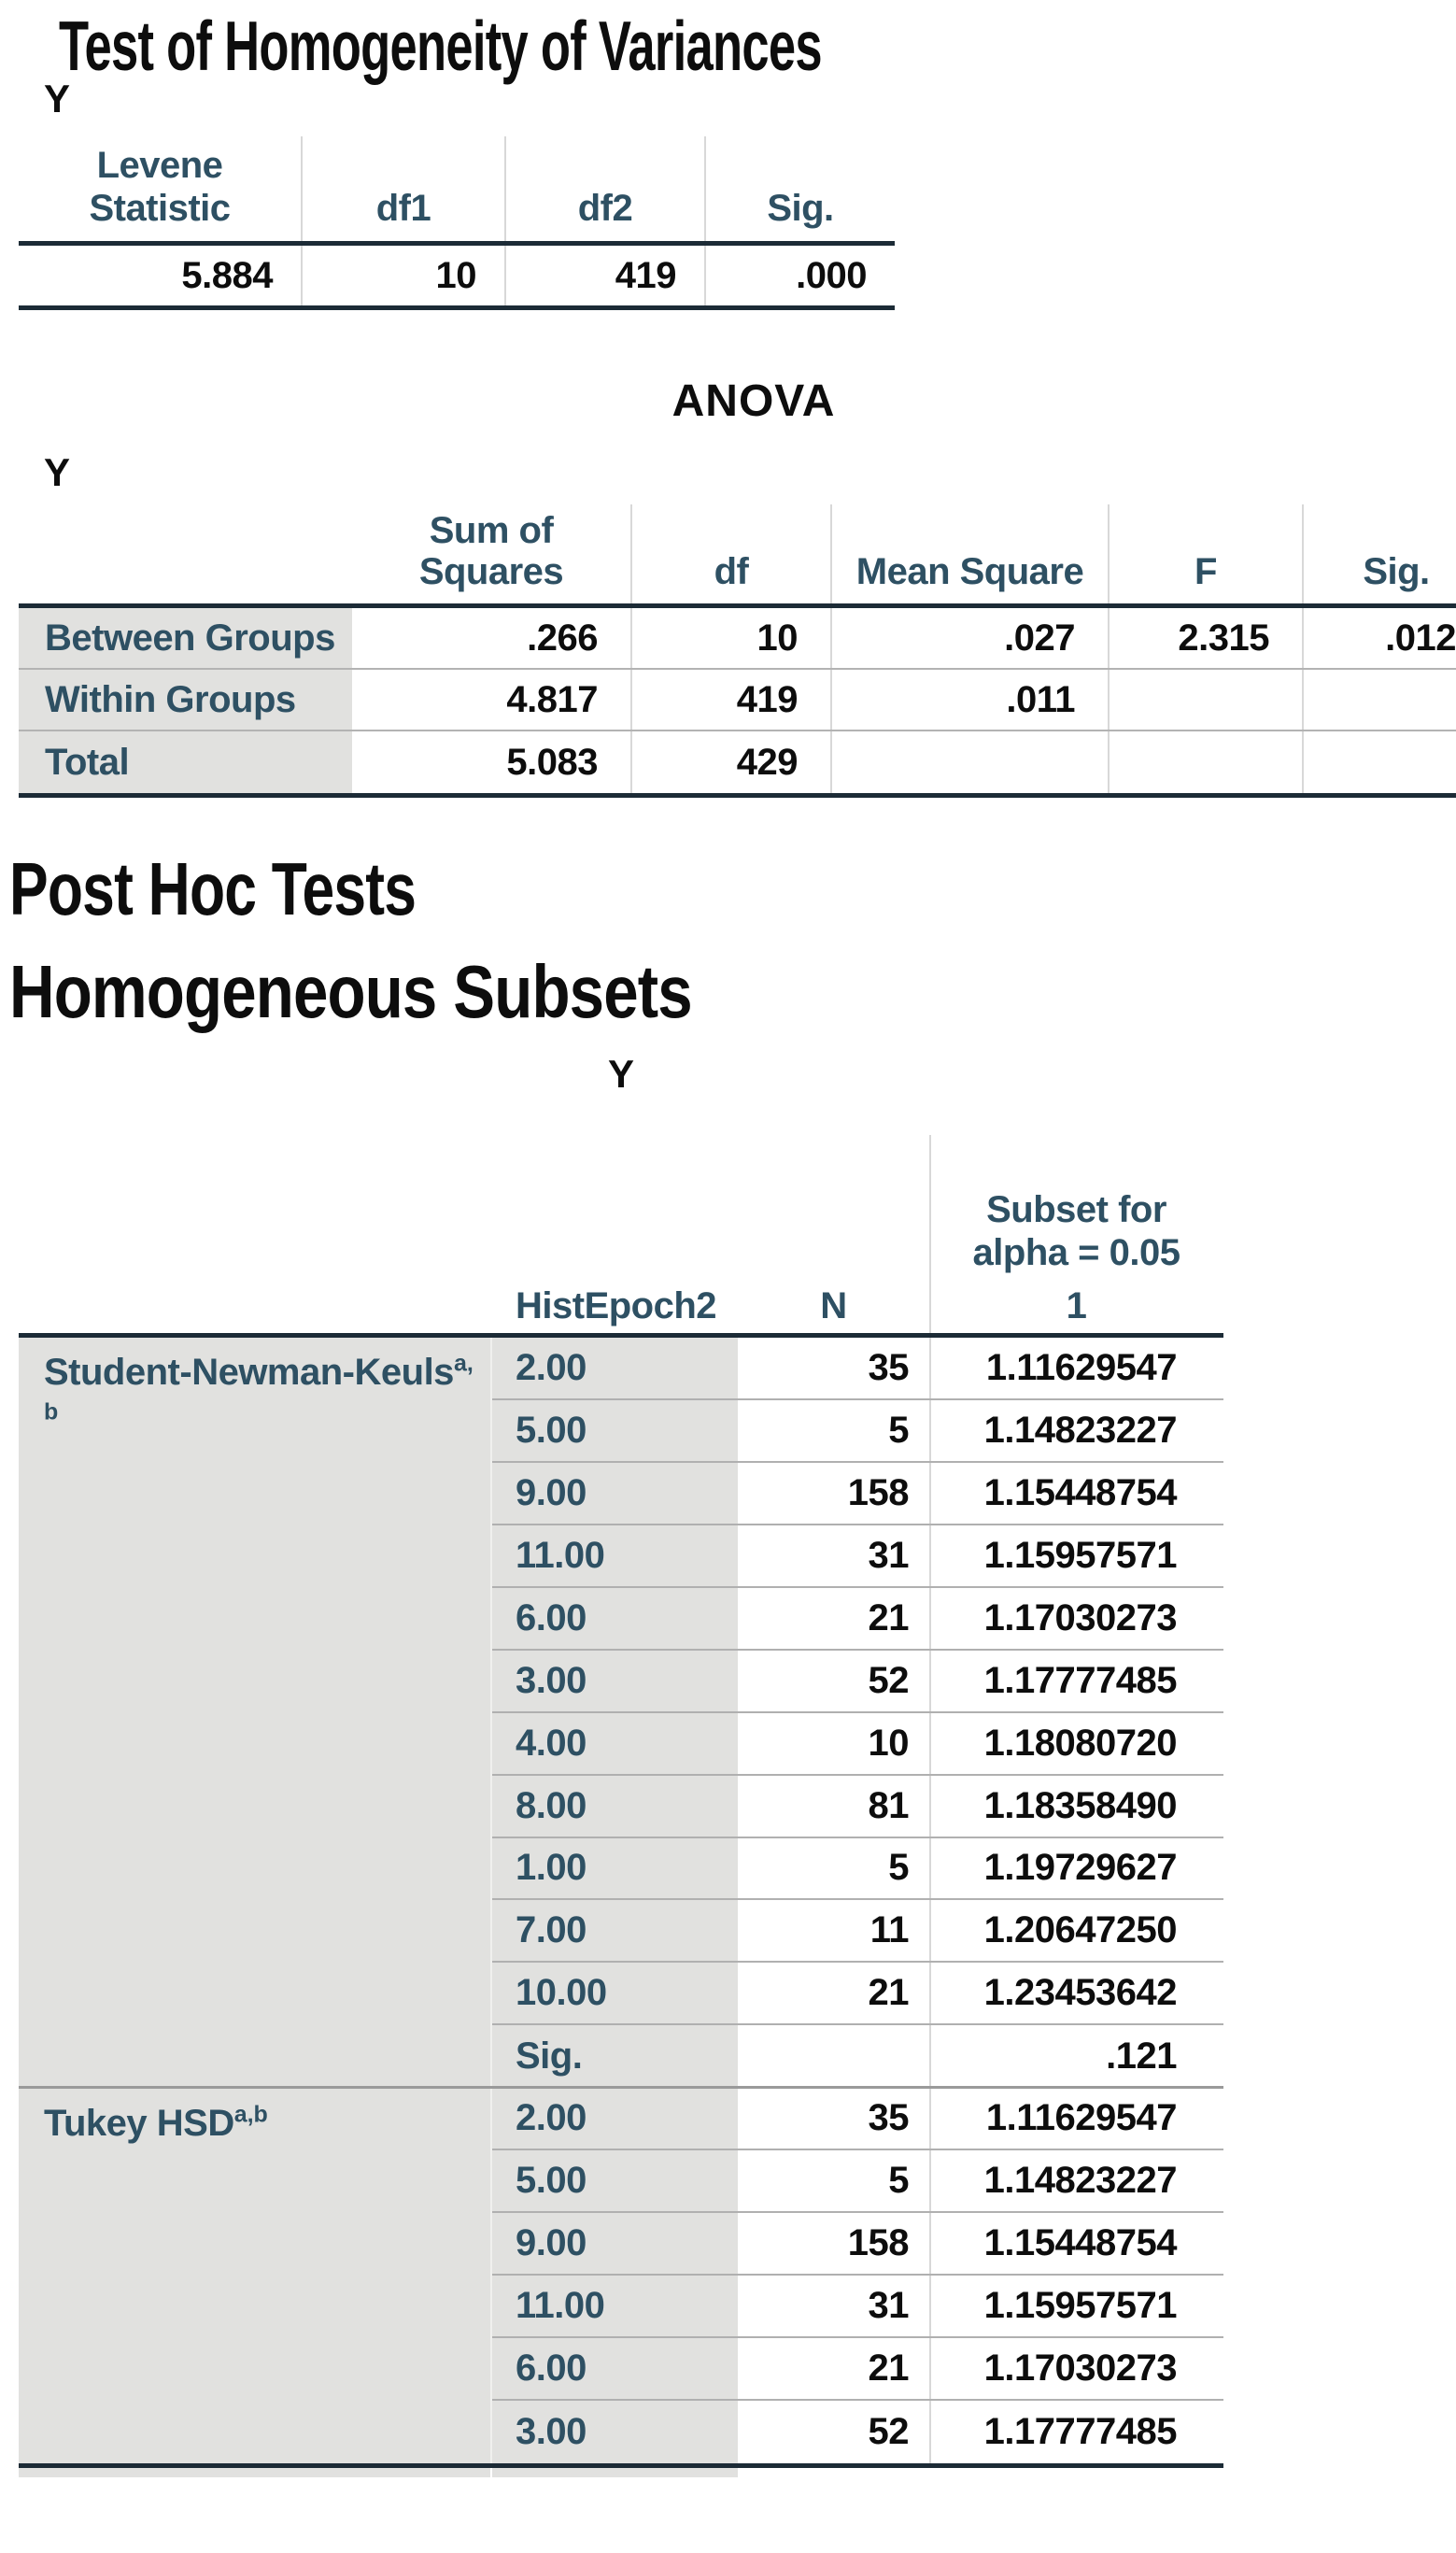 The height and width of the screenshot is (2553, 1456). I want to click on table-row: Within Groups 4.817 419 .011, so click(737, 700).